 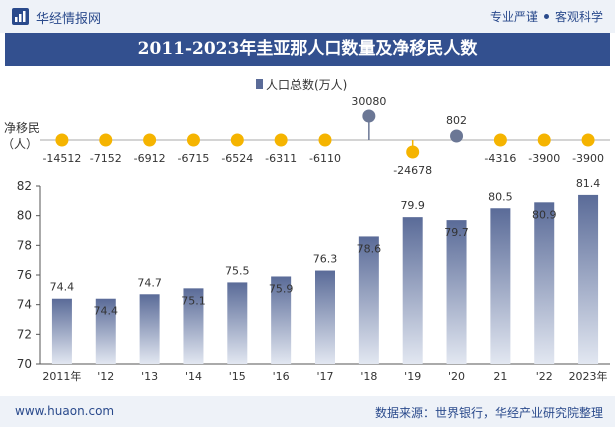 I want to click on tagline: 专业严谨 客观科学, so click(x=546, y=16).